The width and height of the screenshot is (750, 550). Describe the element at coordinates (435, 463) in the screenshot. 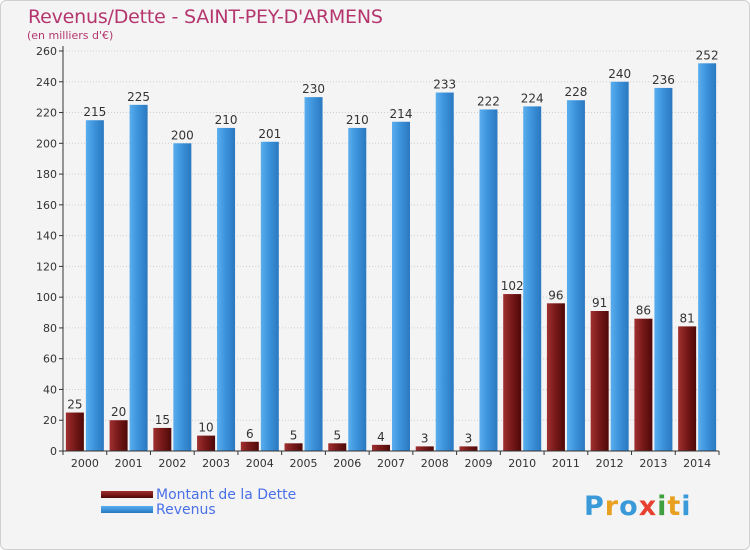

I see `x-tick-label: 2008` at that location.